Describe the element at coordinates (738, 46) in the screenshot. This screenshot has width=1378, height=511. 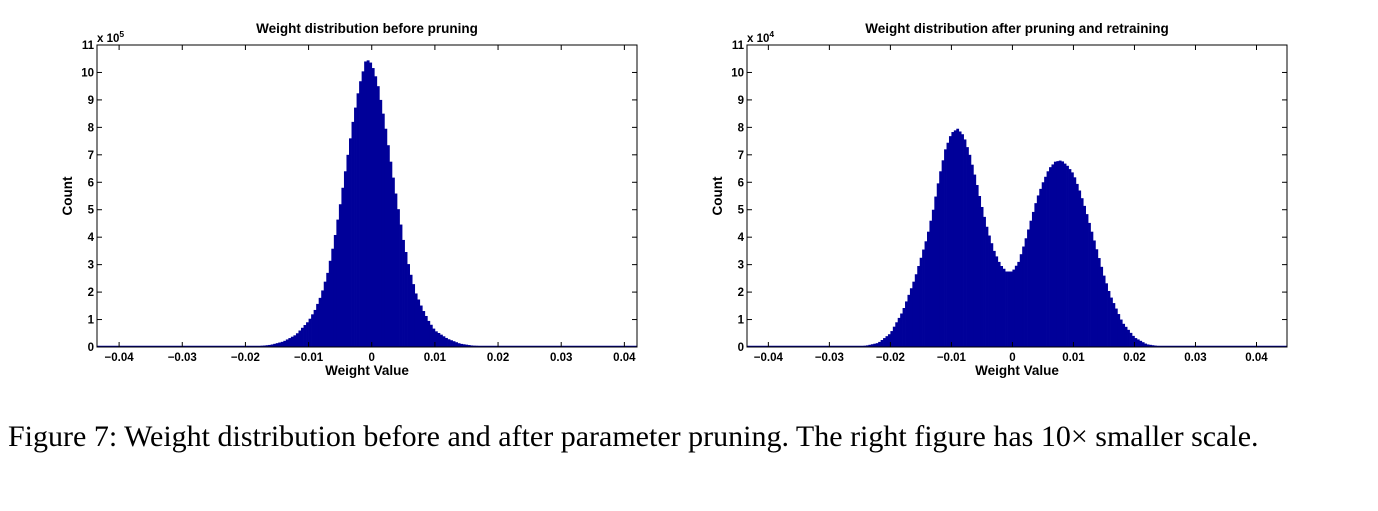
I see `y-tick-label: 11` at that location.